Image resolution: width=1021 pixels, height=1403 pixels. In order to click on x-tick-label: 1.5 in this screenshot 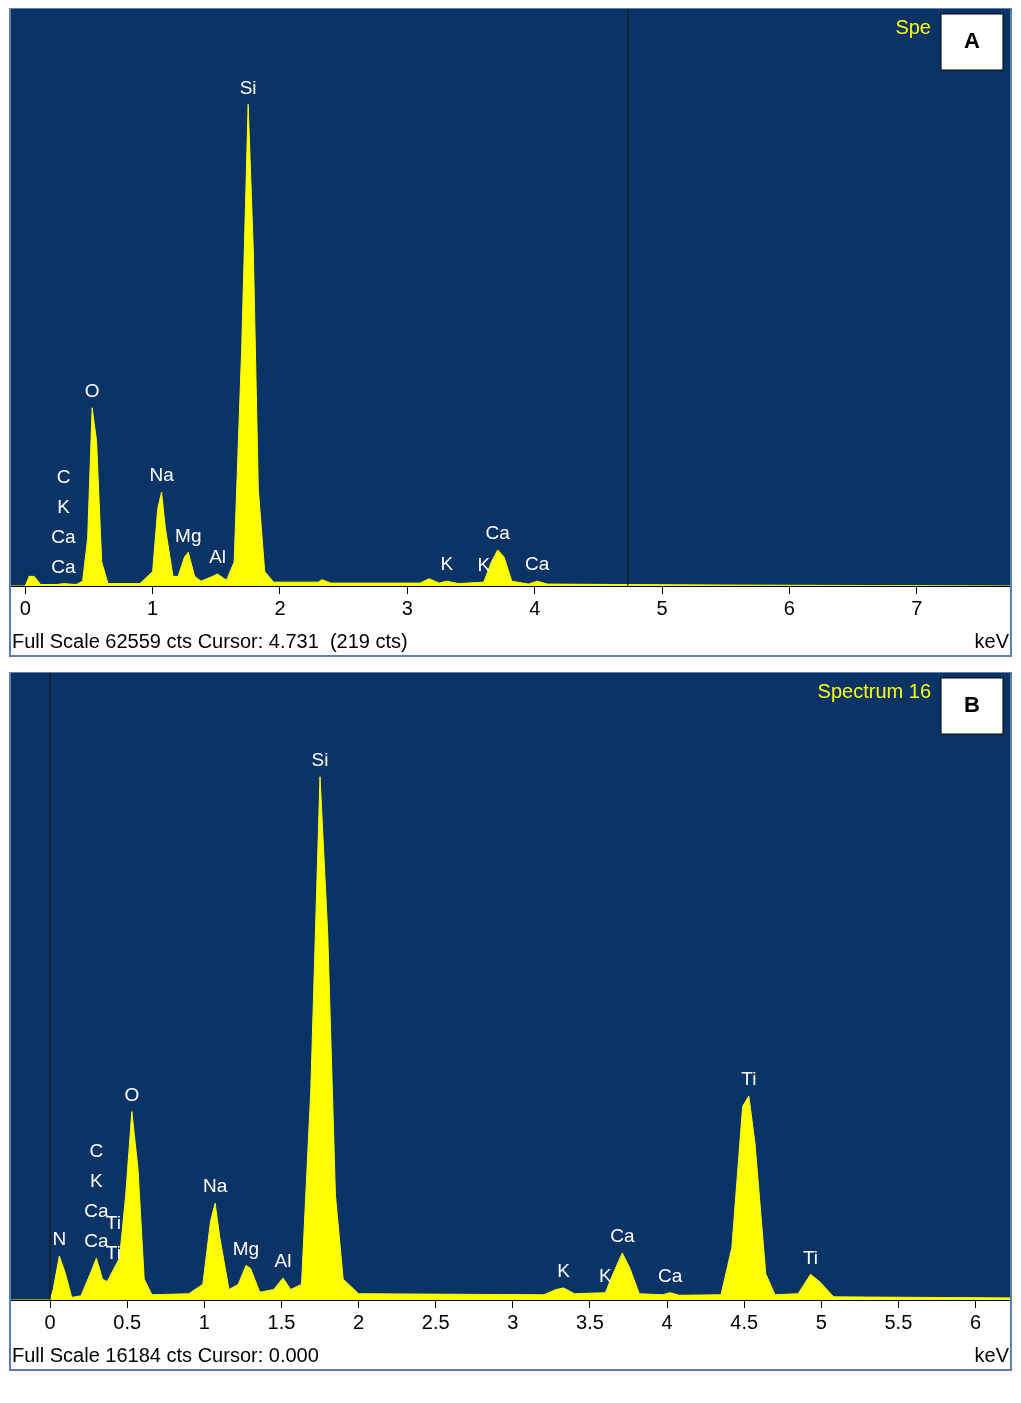, I will do `click(281, 1321)`.